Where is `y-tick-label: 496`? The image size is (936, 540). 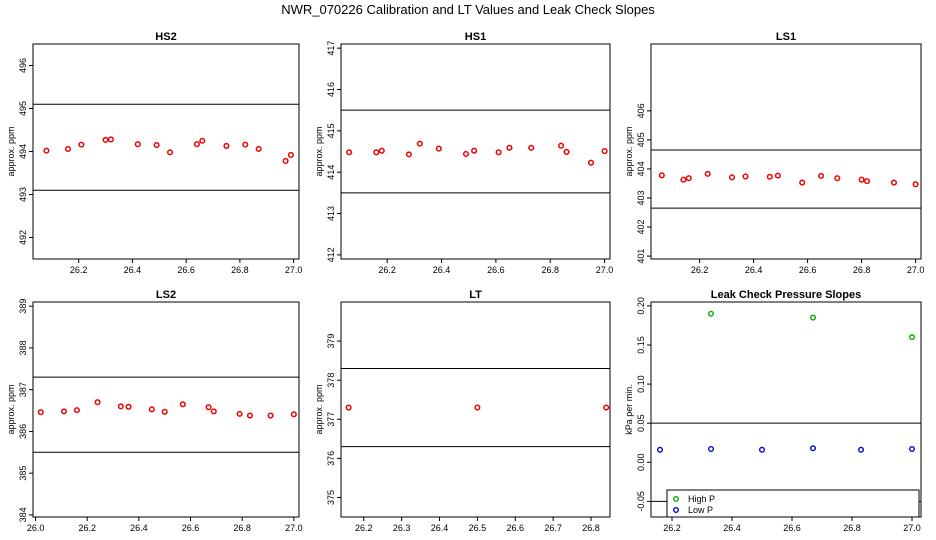 y-tick-label: 496 is located at coordinates (23, 65).